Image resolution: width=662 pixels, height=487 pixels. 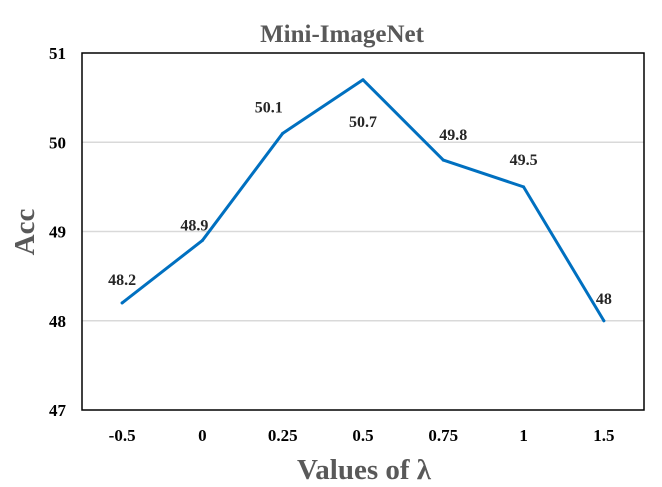 What do you see at coordinates (194, 225) in the screenshot?
I see `data-label: 48.9` at bounding box center [194, 225].